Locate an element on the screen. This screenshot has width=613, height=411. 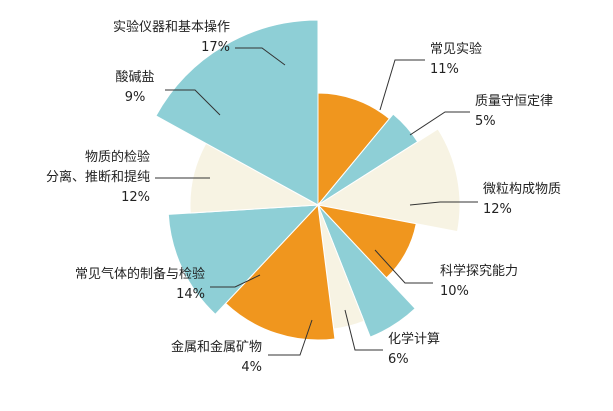
category-name: 物质的检验 分离、推断和提纯 is located at coordinates (97, 167).